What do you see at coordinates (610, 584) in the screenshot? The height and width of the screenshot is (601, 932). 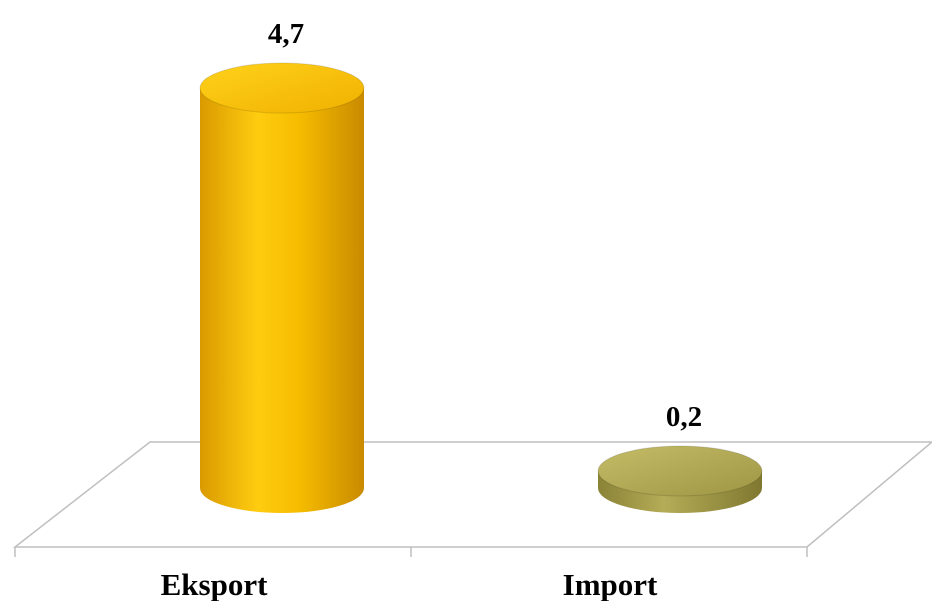 I see `category-label-import: Import` at bounding box center [610, 584].